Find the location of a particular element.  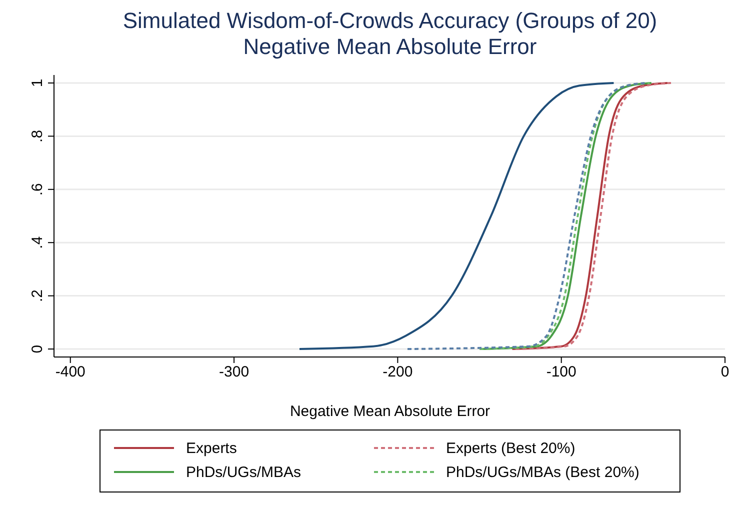

chart-subtitle: Negative Mean Absolute Error is located at coordinates (390, 46).